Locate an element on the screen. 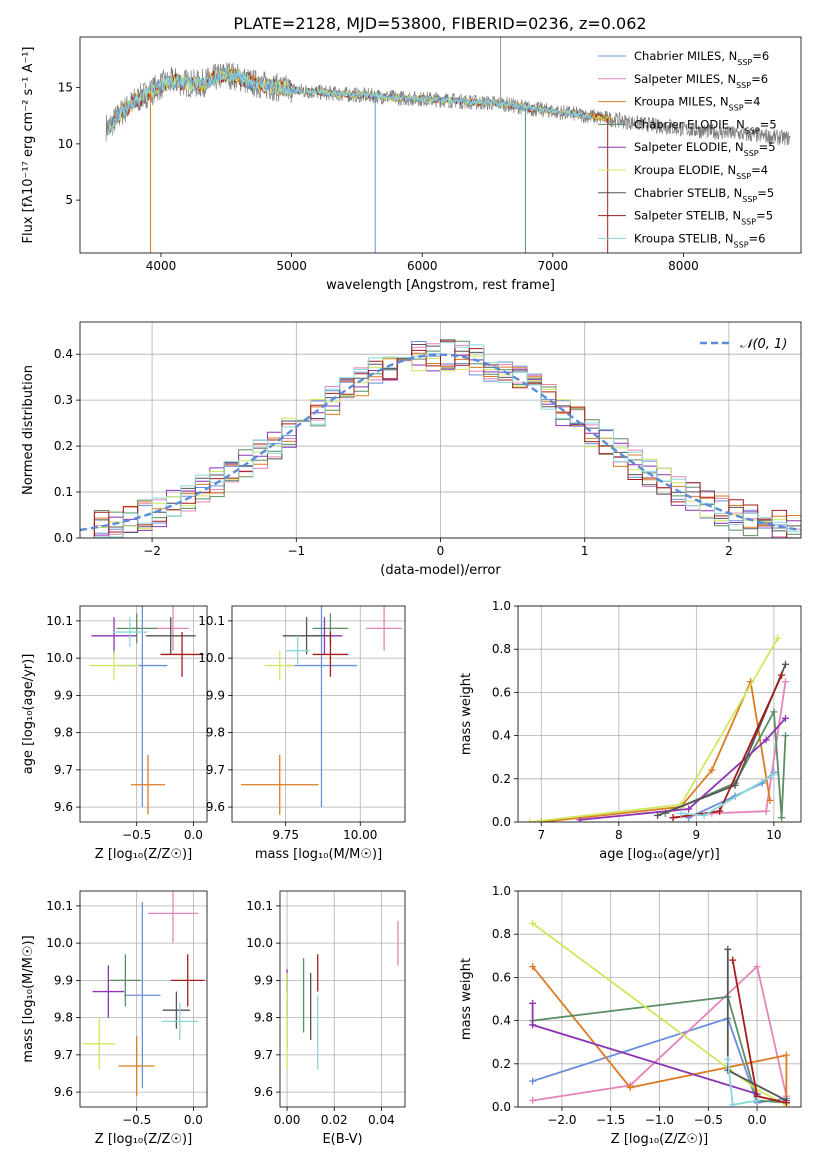 The height and width of the screenshot is (1170, 819). legend-entry-label: Kroupa ELODIE, NSSP=4 is located at coordinates (701, 172).